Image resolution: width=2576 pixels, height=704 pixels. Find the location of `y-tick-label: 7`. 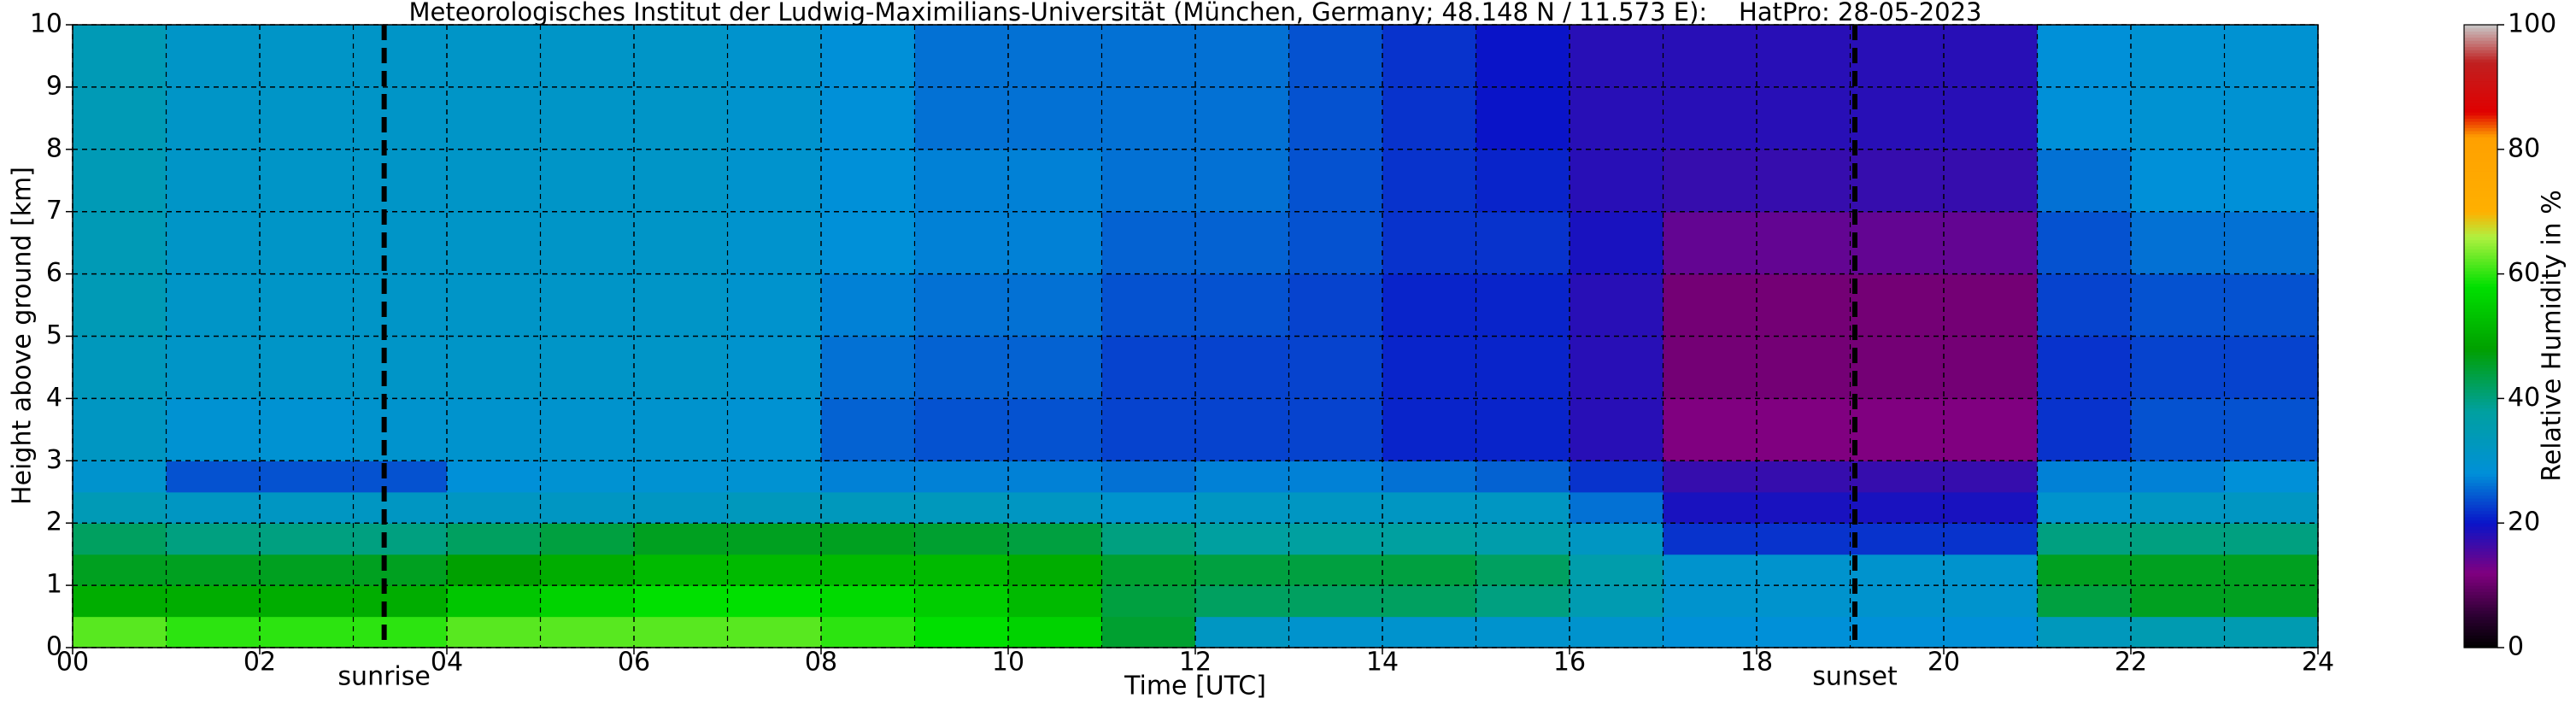

y-tick-label: 7 is located at coordinates (54, 211).